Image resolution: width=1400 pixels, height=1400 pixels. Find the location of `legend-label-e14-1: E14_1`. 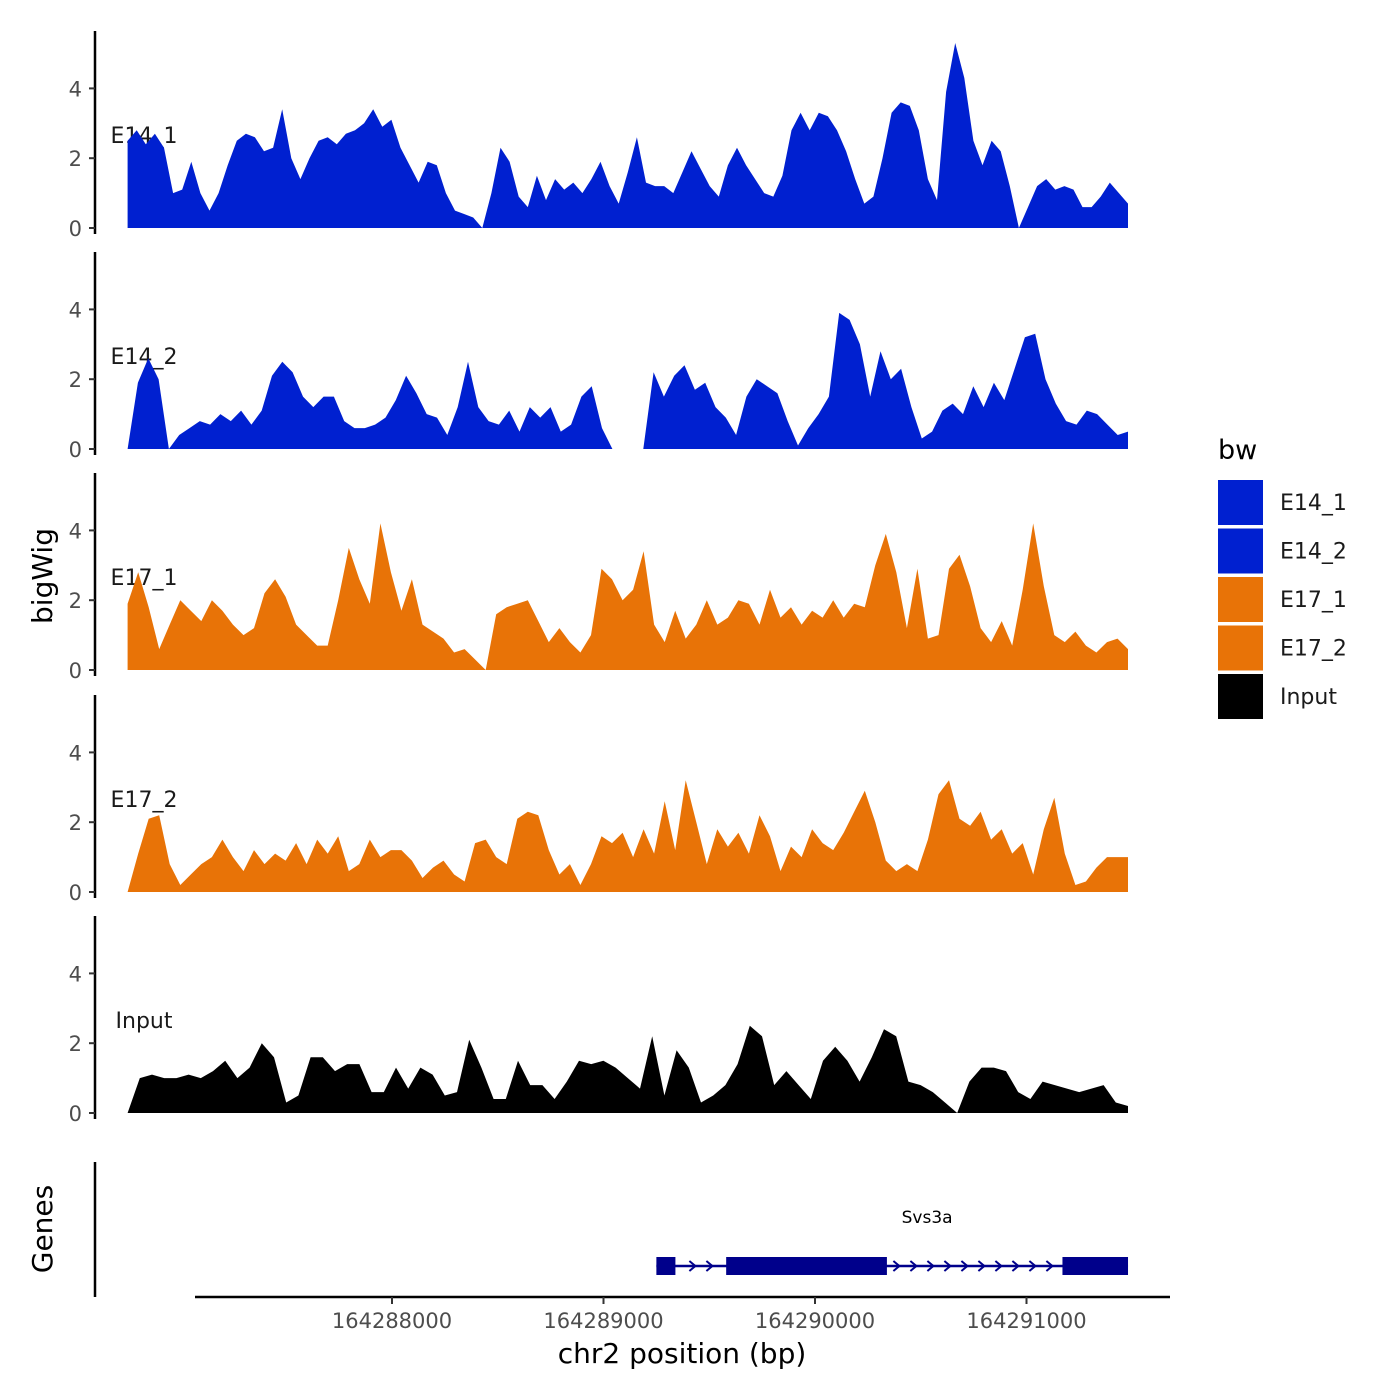

legend-label-e14-1: E14_1 is located at coordinates (1313, 503).